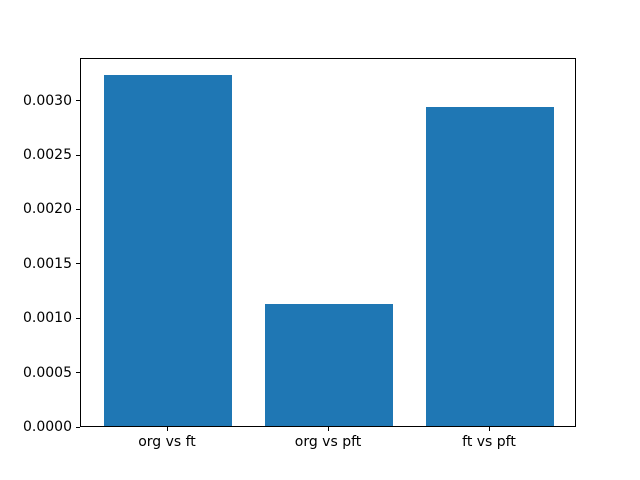 This screenshot has height=480, width=640. Describe the element at coordinates (47, 100) in the screenshot. I see `y-tick-label: 0.0030` at that location.